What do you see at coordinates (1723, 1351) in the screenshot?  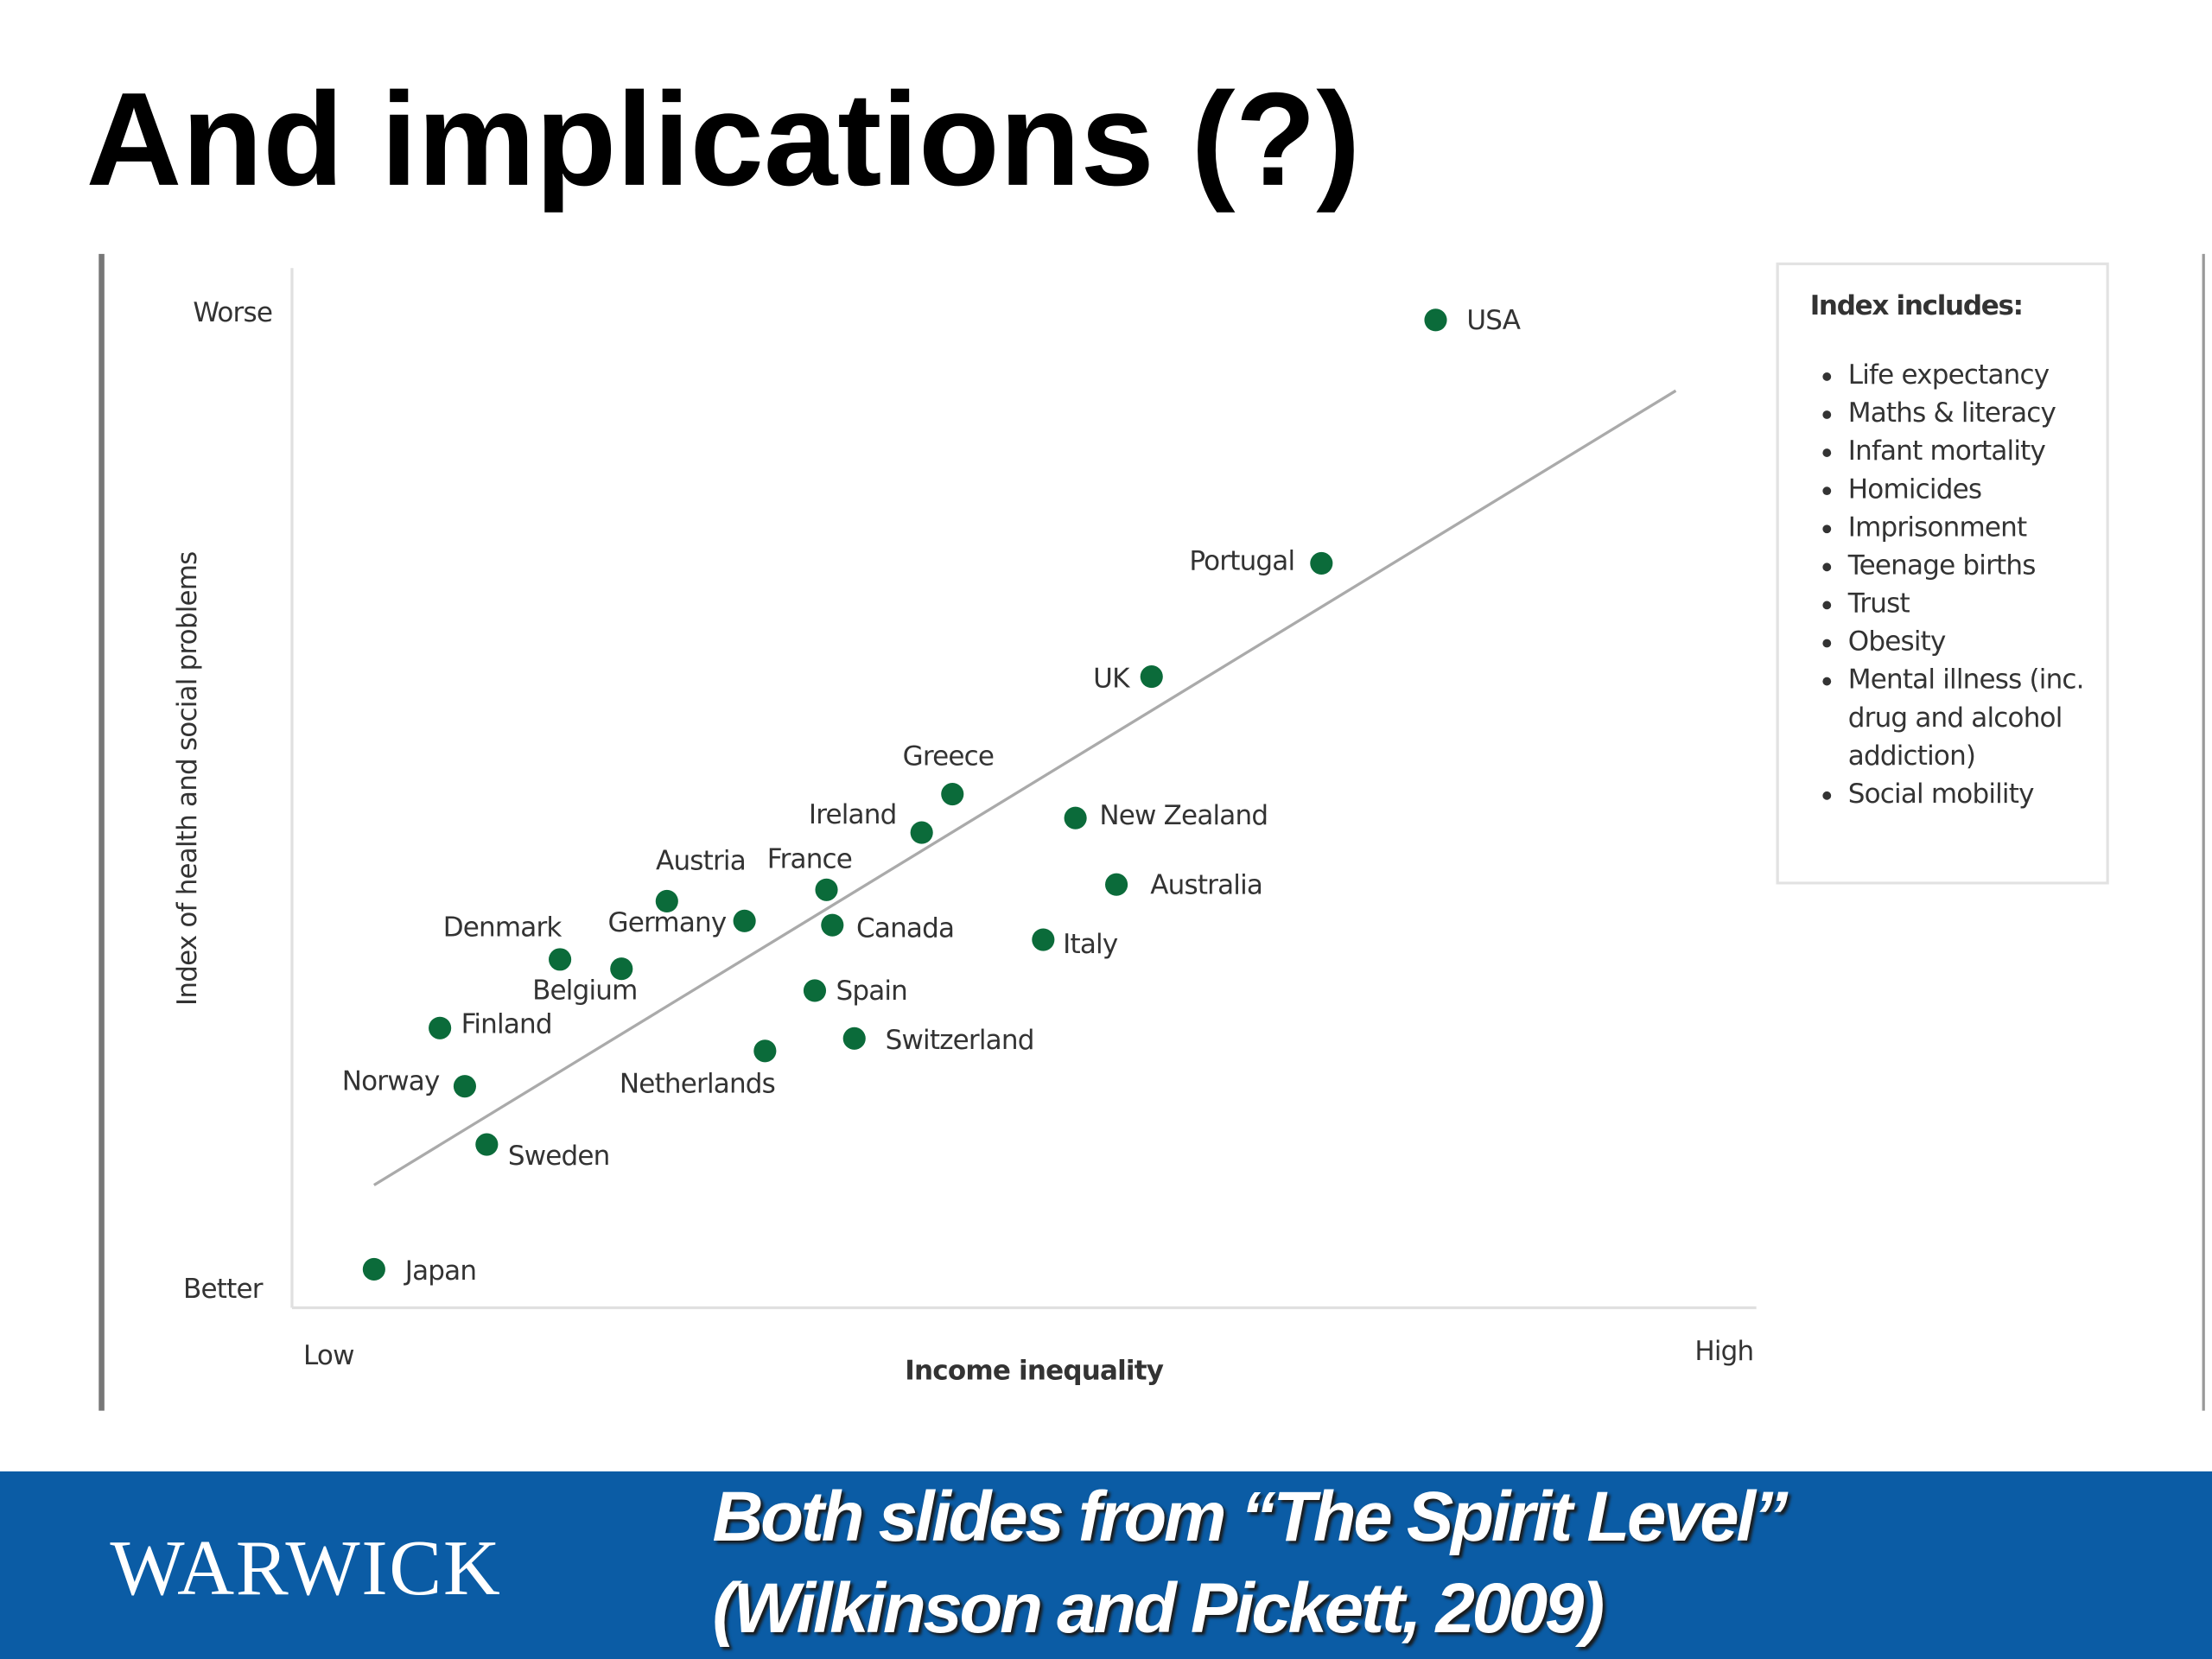 I see `x-tick-label: High` at bounding box center [1723, 1351].